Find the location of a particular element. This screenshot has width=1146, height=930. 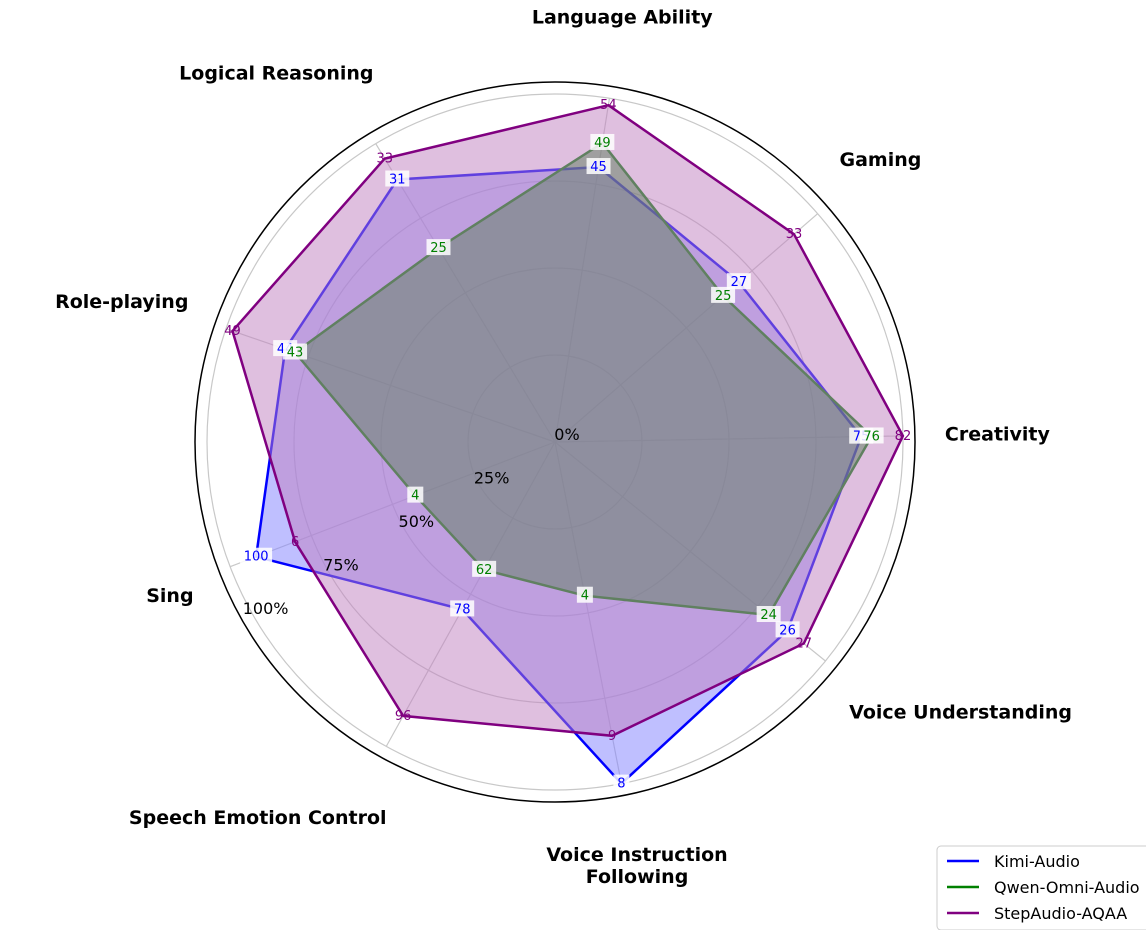

value-label: 24 is located at coordinates (768, 614).